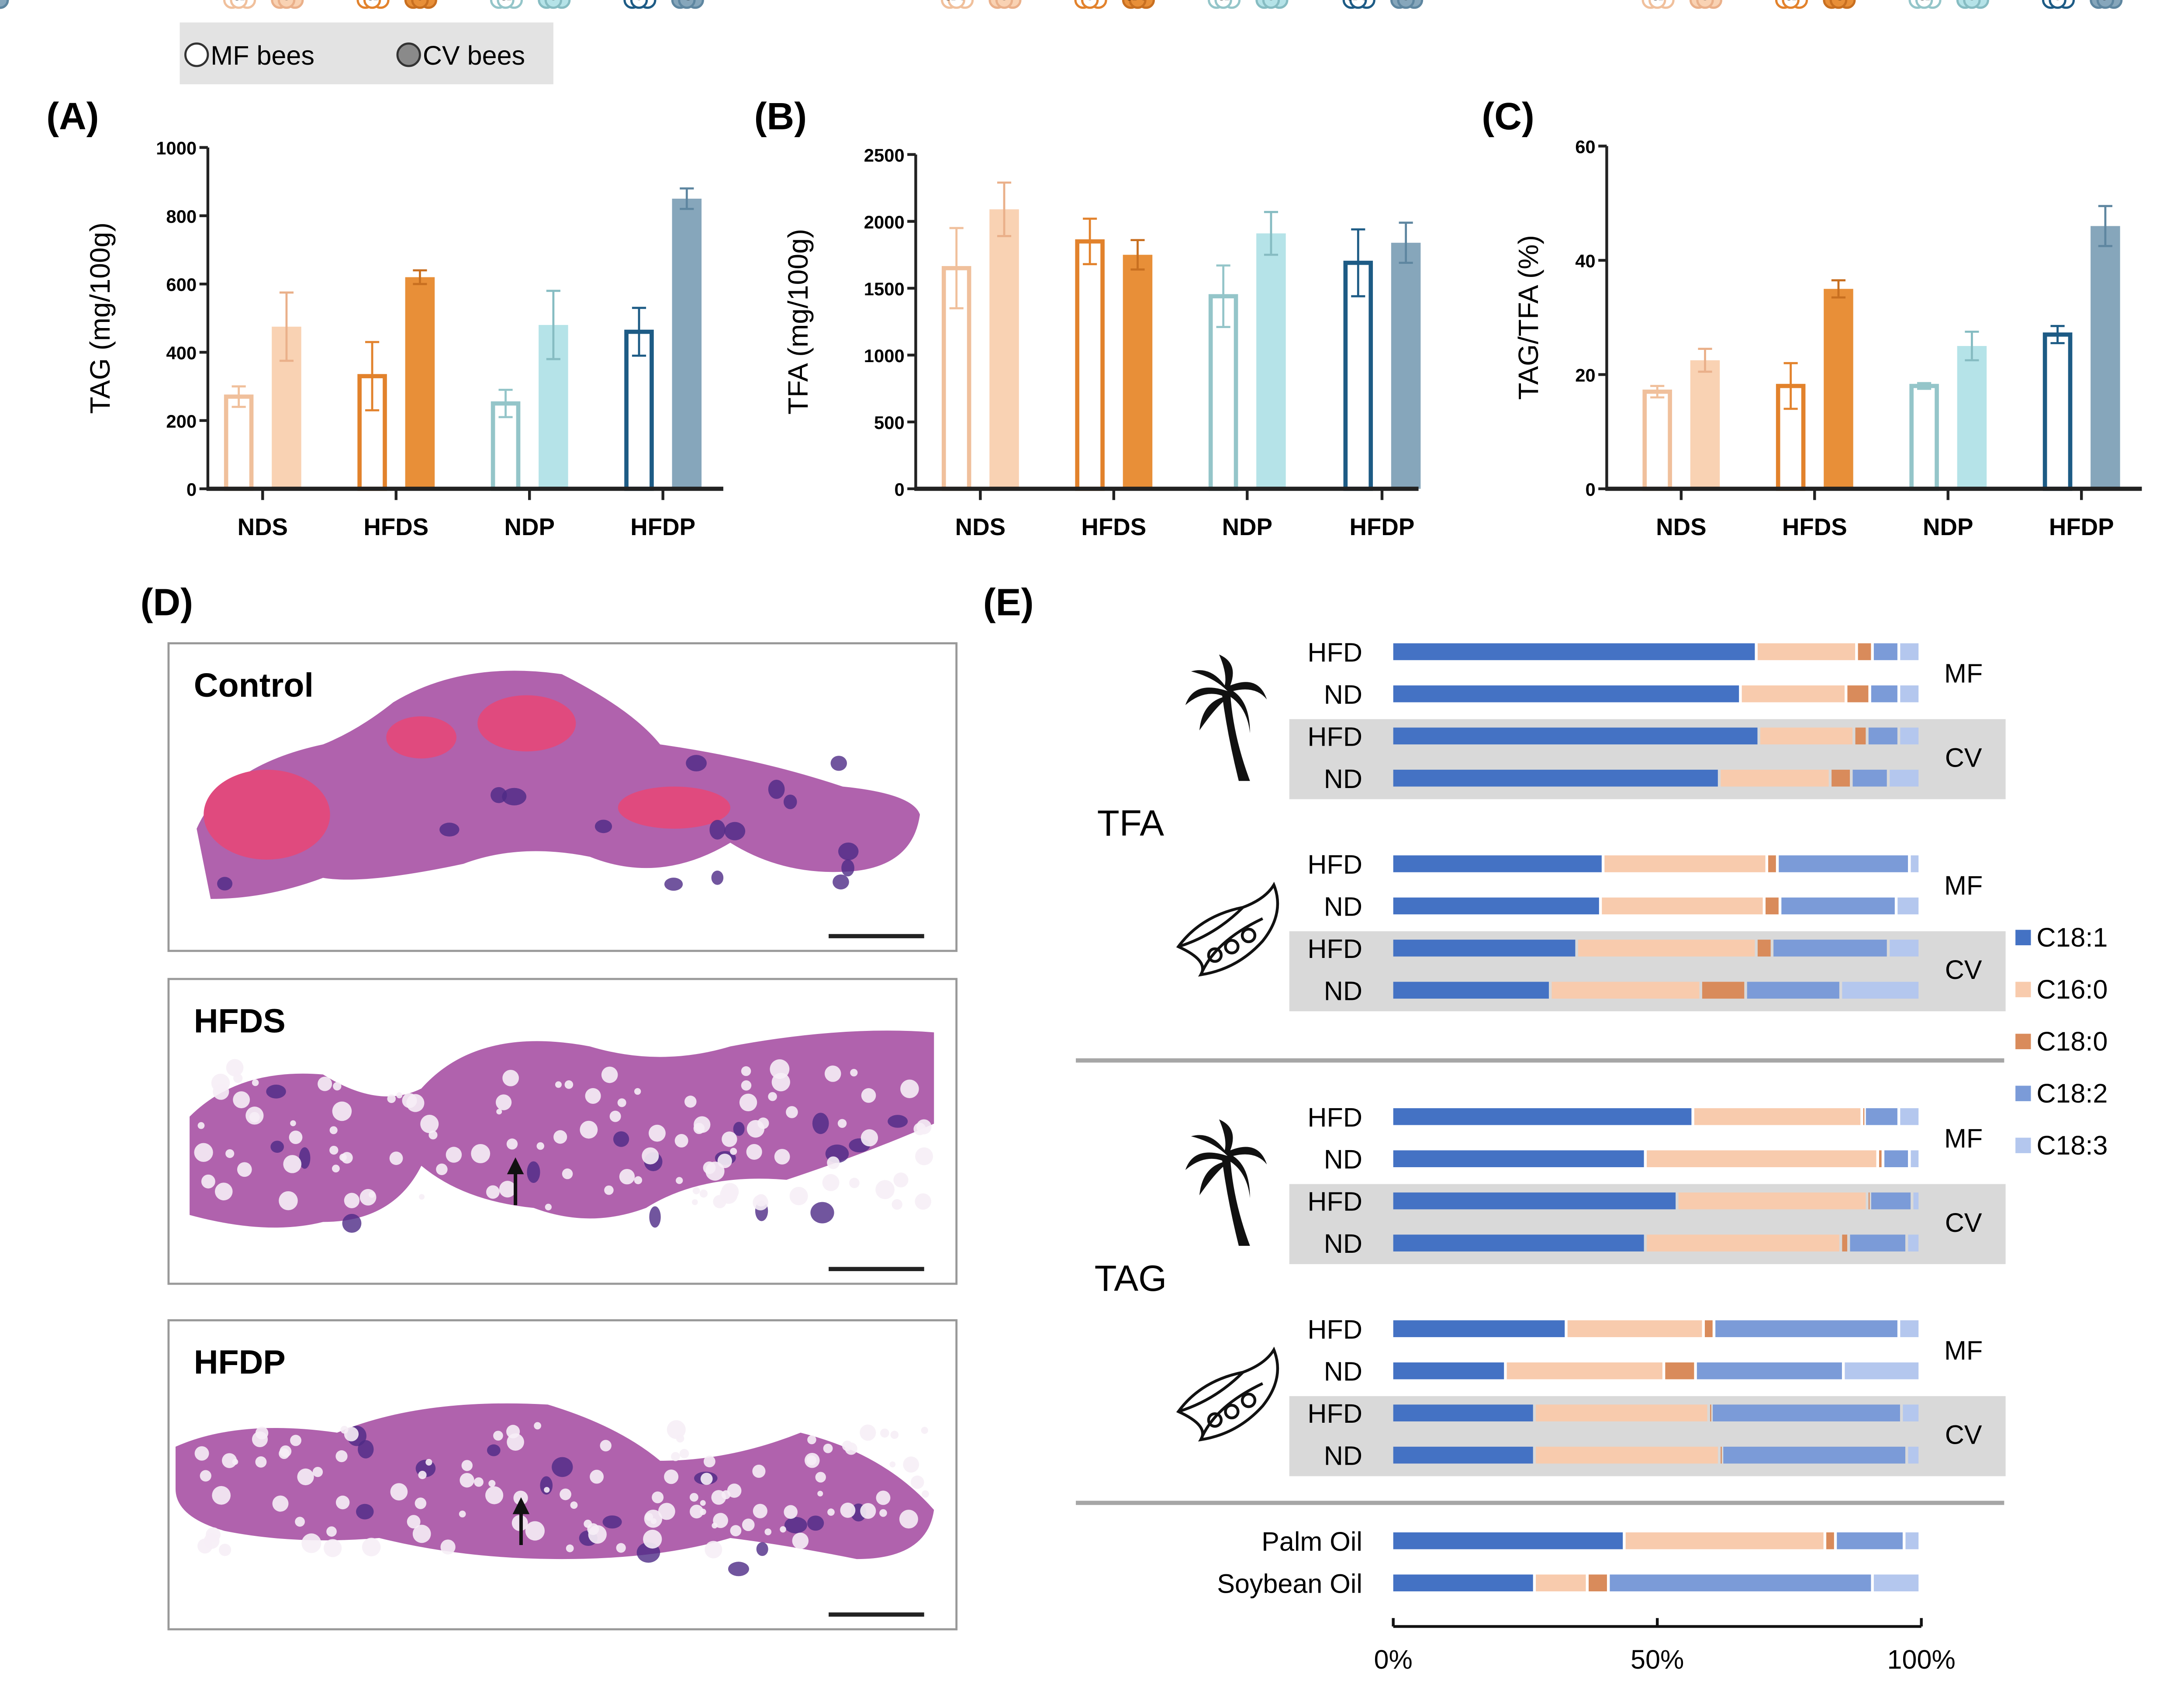  What do you see at coordinates (1405, 2) in the screenshot?
I see `significance-letter: b` at bounding box center [1405, 2].